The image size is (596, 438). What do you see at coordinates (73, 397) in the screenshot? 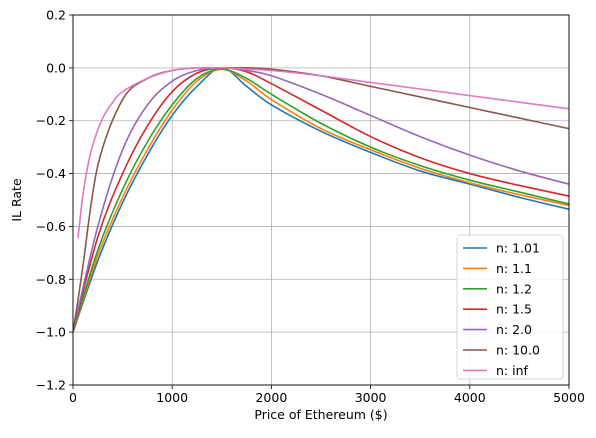
I see `x-tick-label: 0` at bounding box center [73, 397].